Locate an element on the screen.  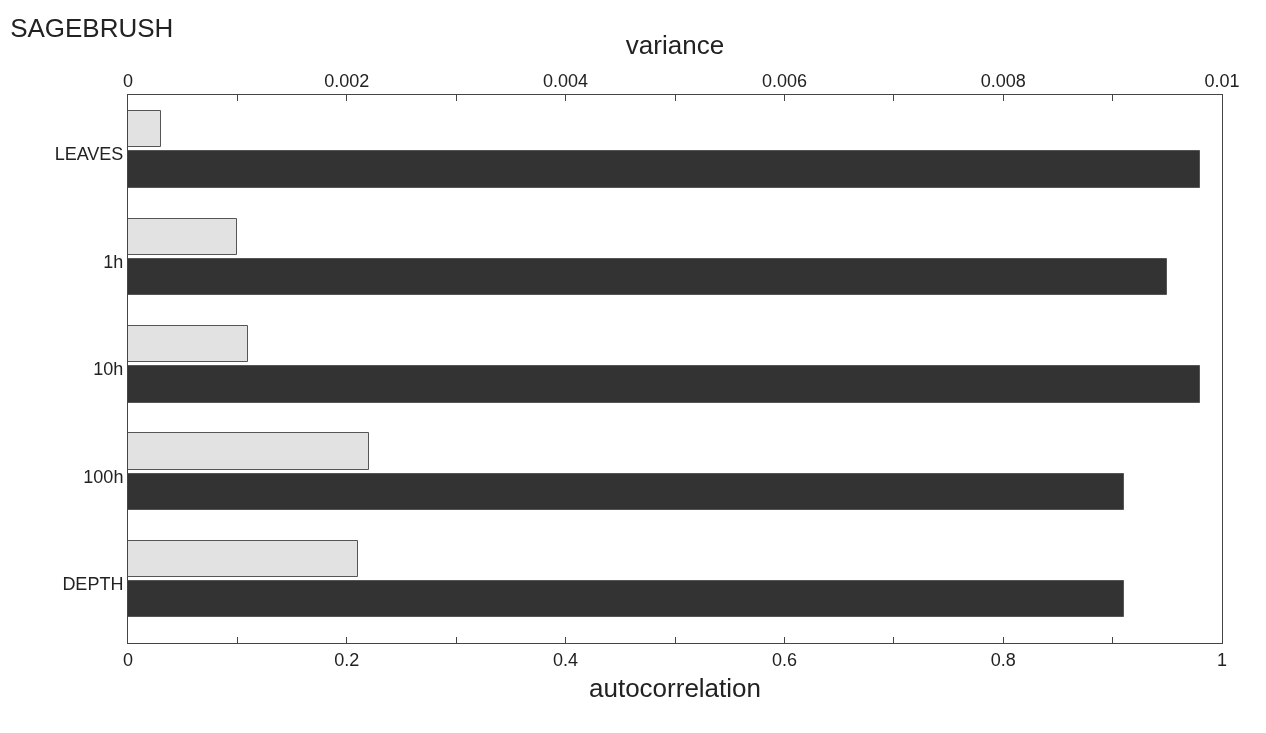
x-axis-title: autocorrelation is located at coordinates (675, 688).